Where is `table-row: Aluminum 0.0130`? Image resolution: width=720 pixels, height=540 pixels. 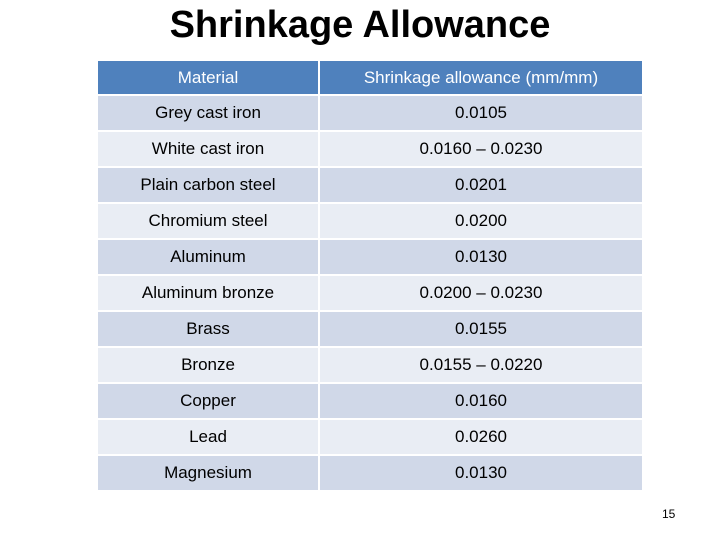 table-row: Aluminum 0.0130 is located at coordinates (370, 257).